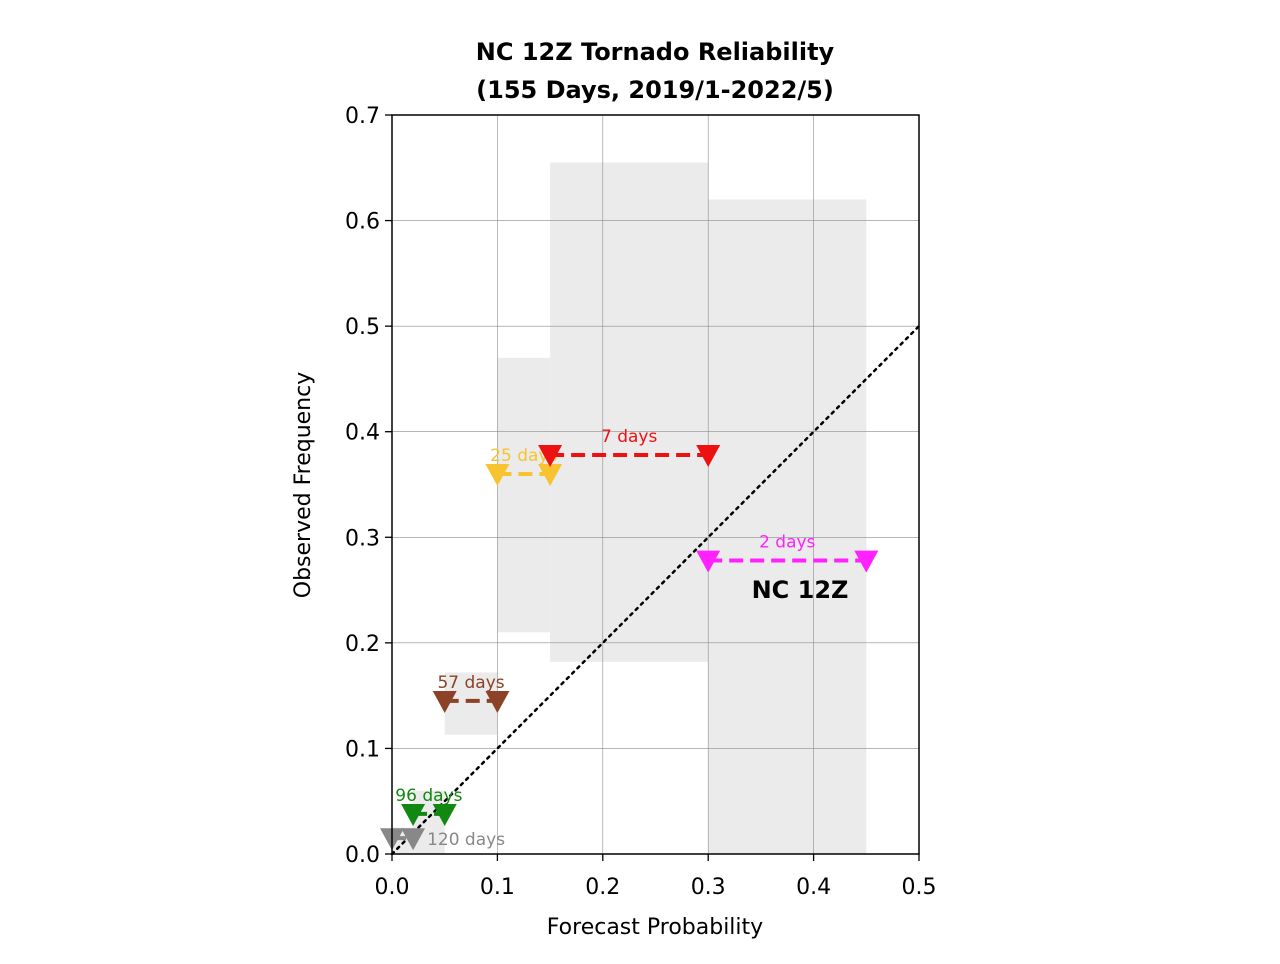  What do you see at coordinates (362, 855) in the screenshot?
I see `y-tick-label-0: 0.0` at bounding box center [362, 855].